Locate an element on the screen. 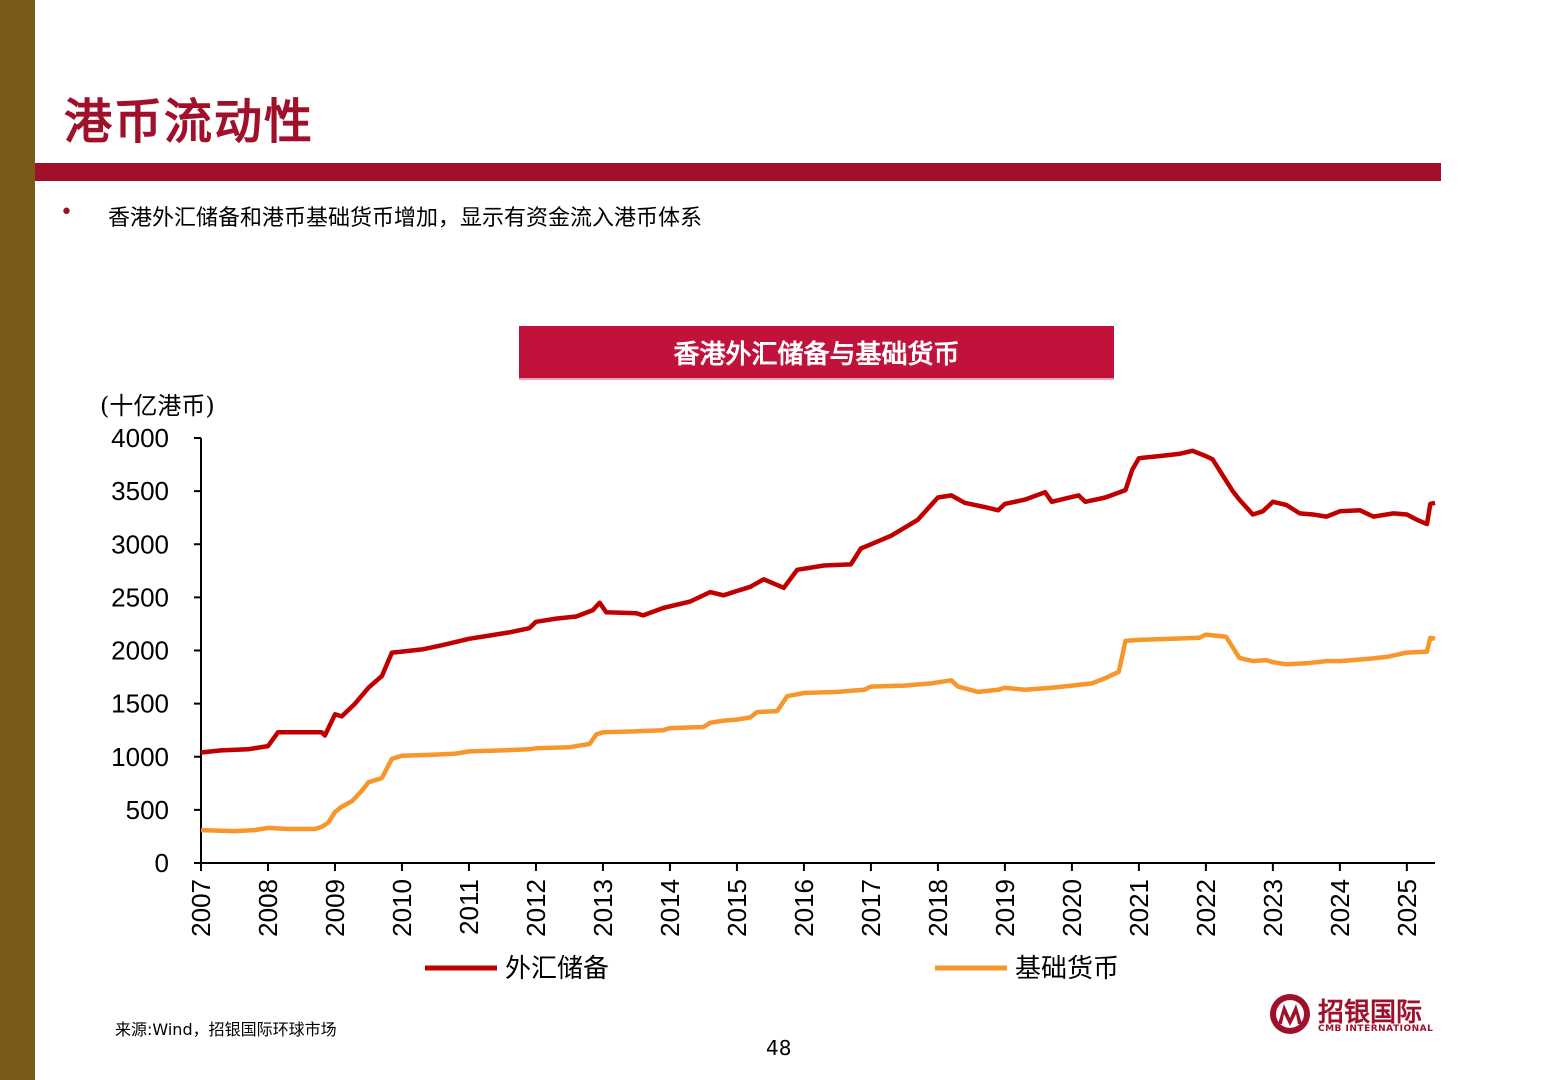  y-axis-unit-label: (十亿港币) is located at coordinates (157, 406).